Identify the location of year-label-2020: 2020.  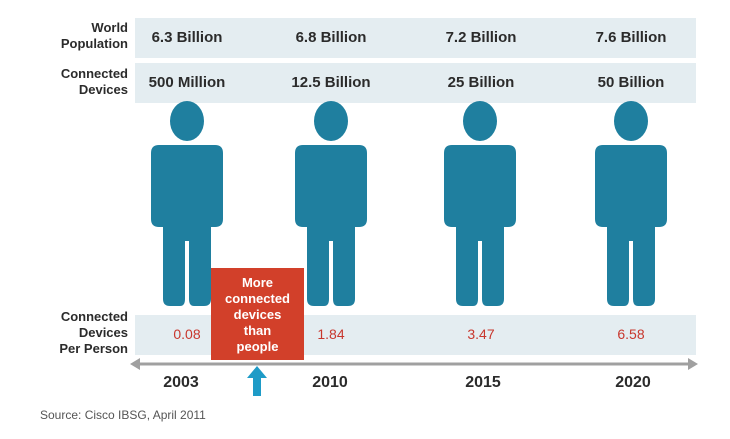
(633, 382).